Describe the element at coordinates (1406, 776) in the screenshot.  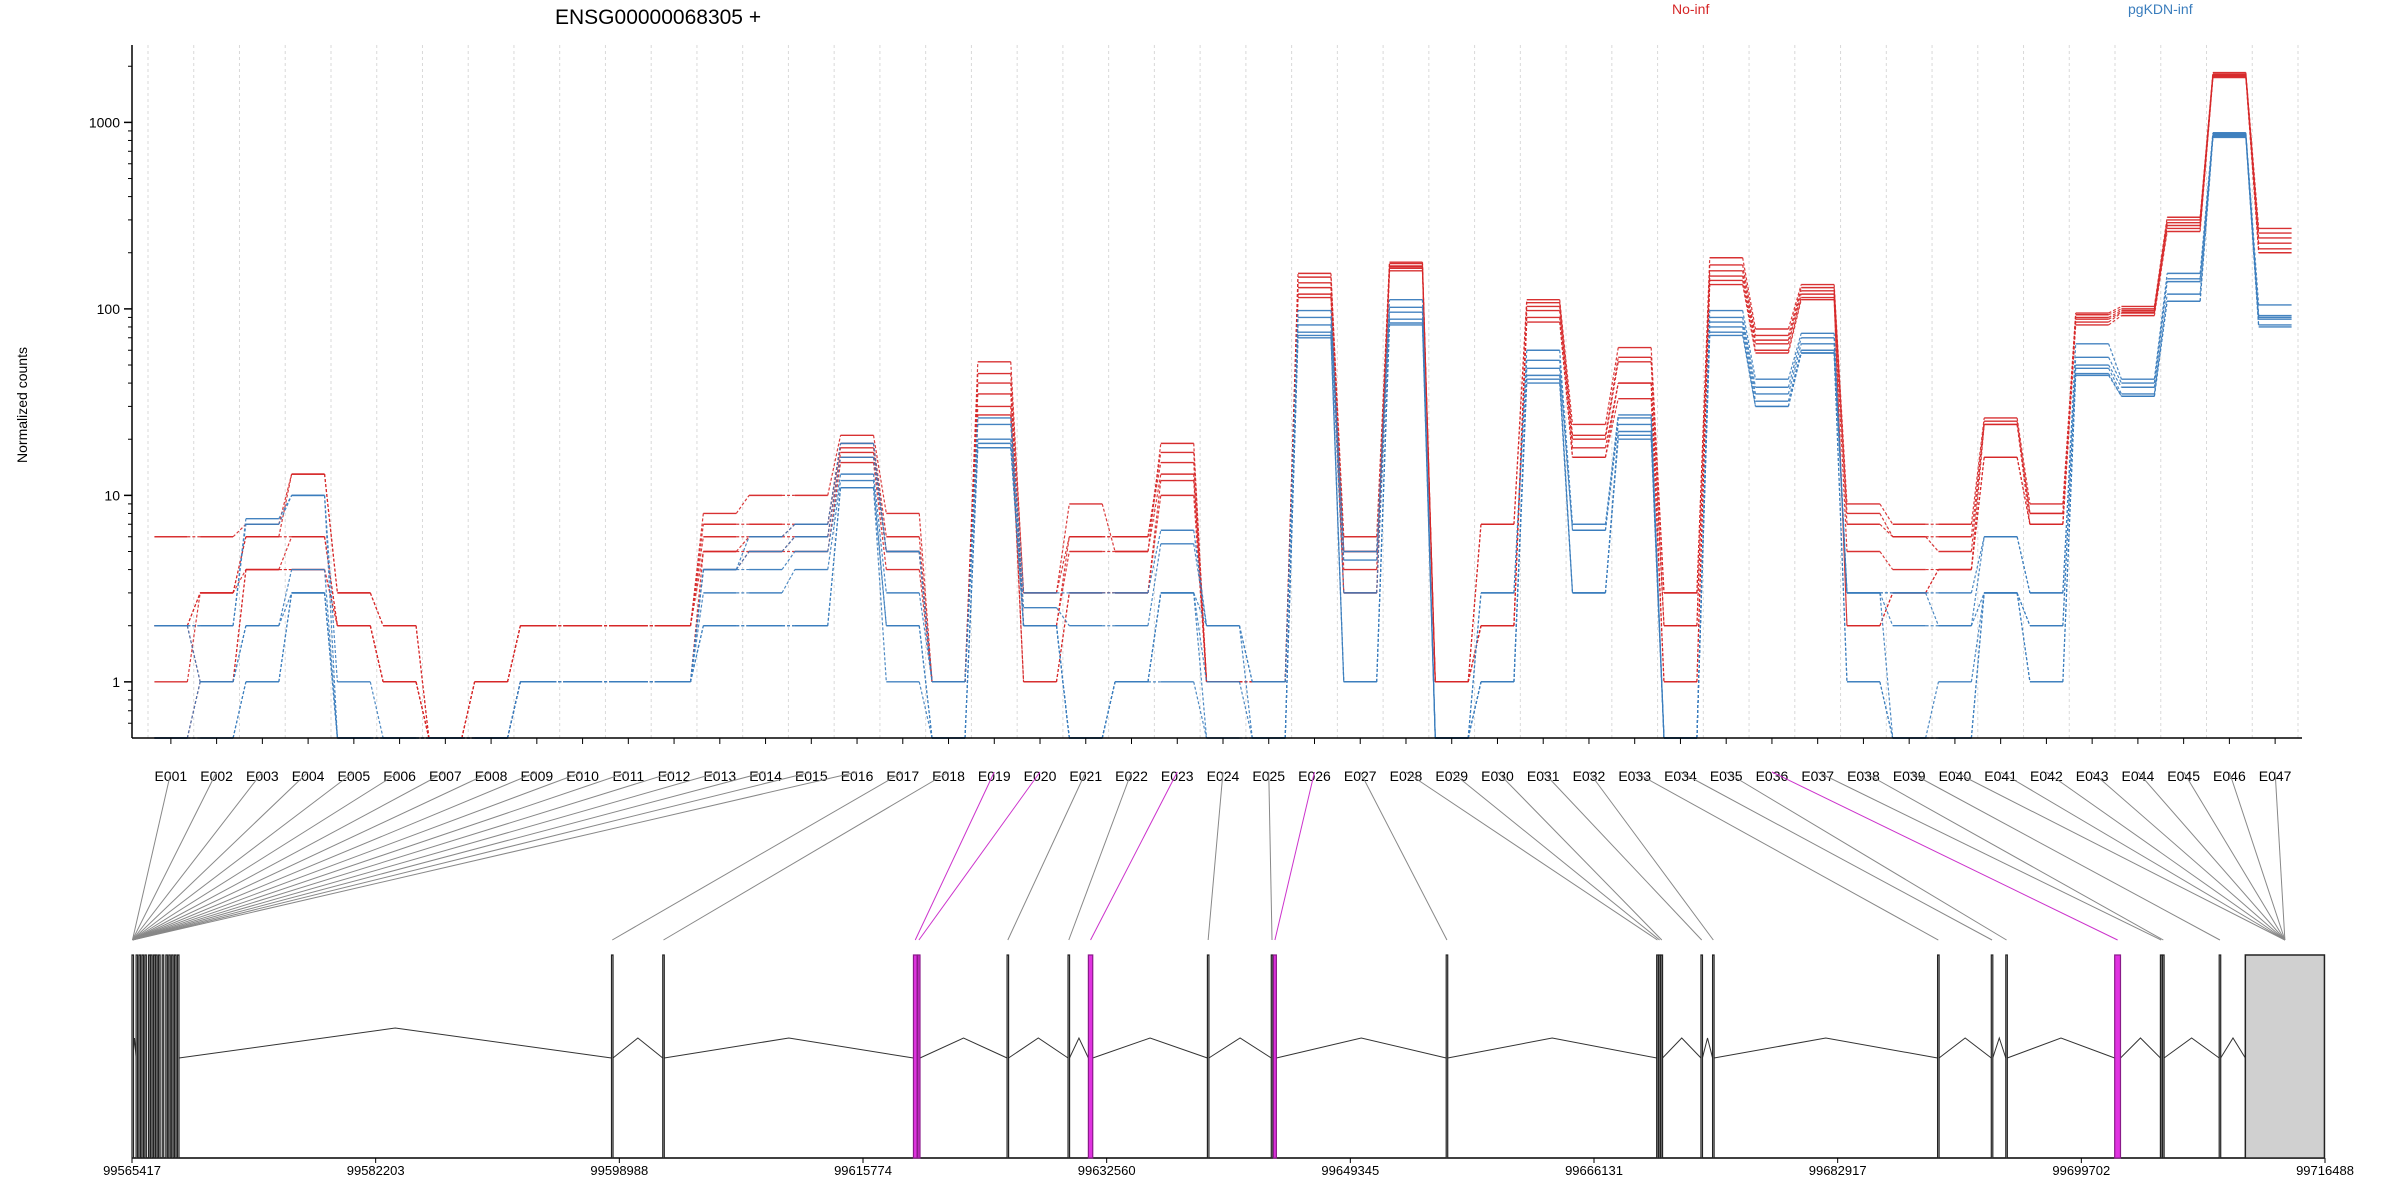
I see `exon-label: E028` at that location.